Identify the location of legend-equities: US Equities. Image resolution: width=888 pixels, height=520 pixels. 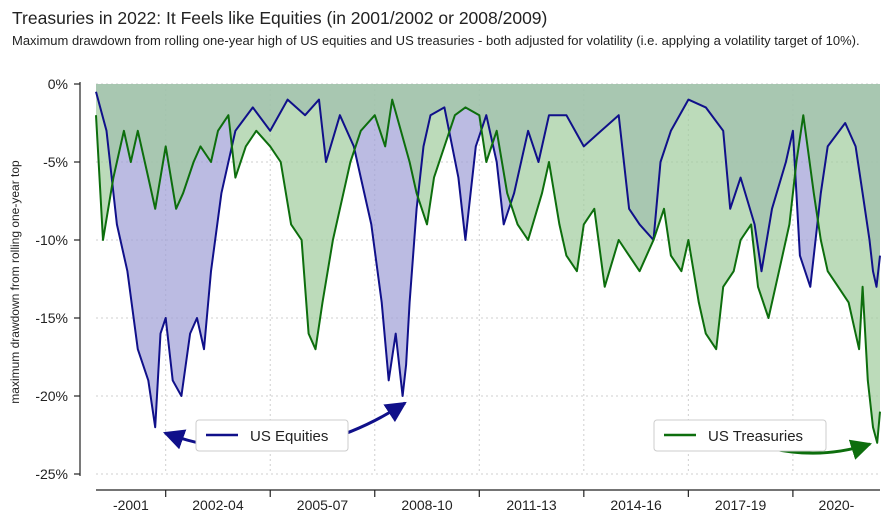
(272, 435).